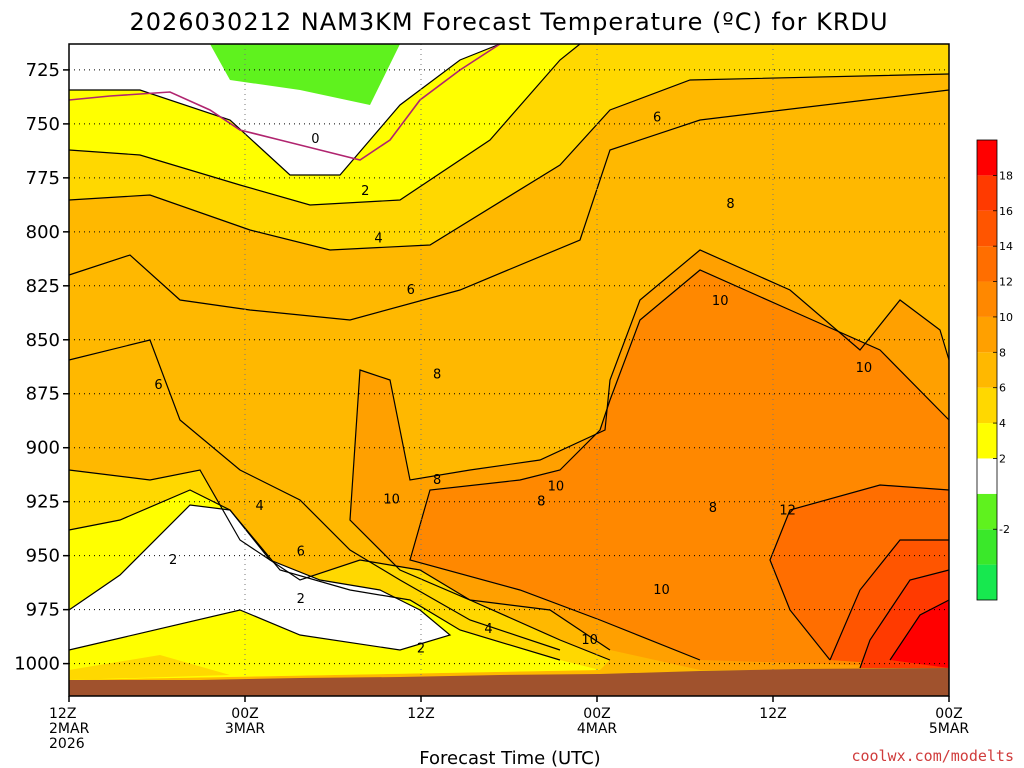 The width and height of the screenshot is (1024, 768). I want to click on y-tick-label: 750, so click(43, 124).